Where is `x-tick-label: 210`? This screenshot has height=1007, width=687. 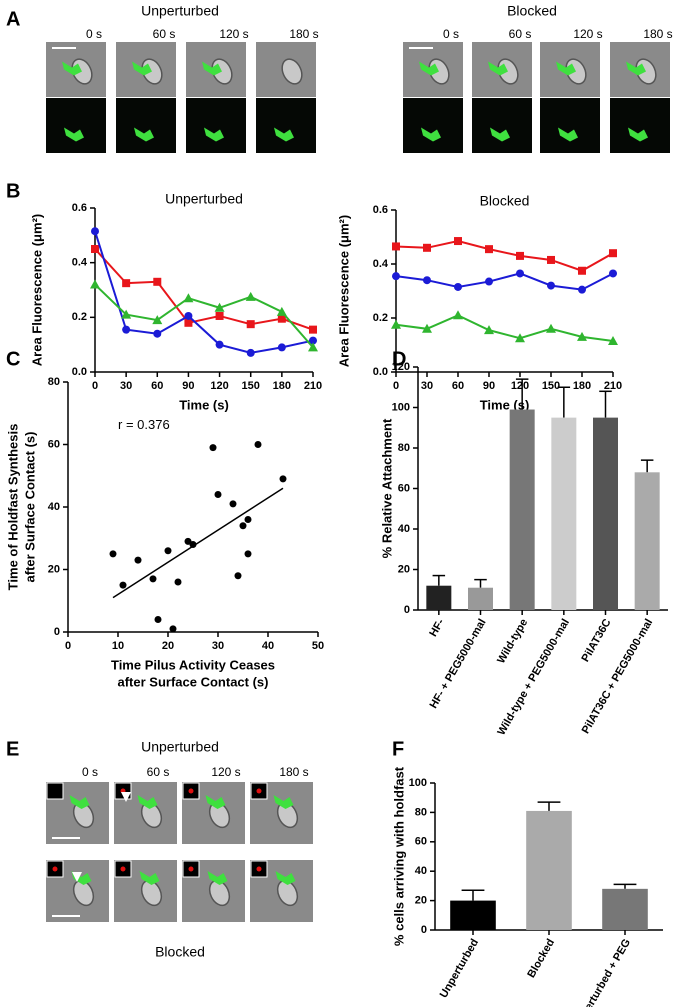
x-tick-label: 210 is located at coordinates (313, 386).